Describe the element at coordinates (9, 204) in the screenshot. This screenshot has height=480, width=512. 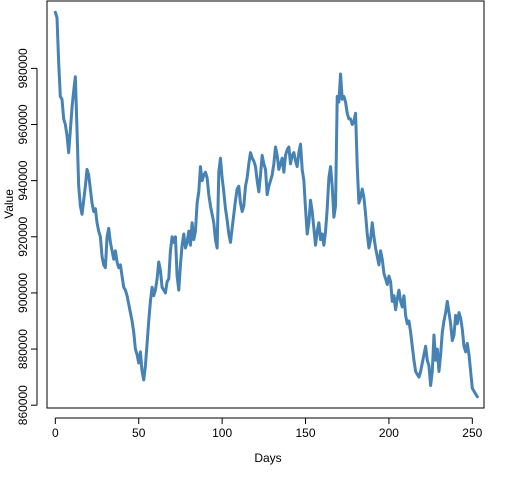
I see `y-axis-label: Value` at that location.